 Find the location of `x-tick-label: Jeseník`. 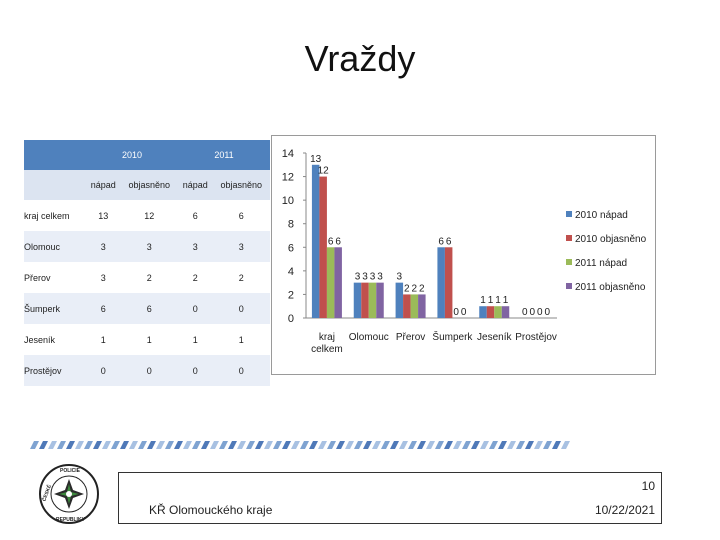

x-tick-label: Jeseník is located at coordinates (494, 337).